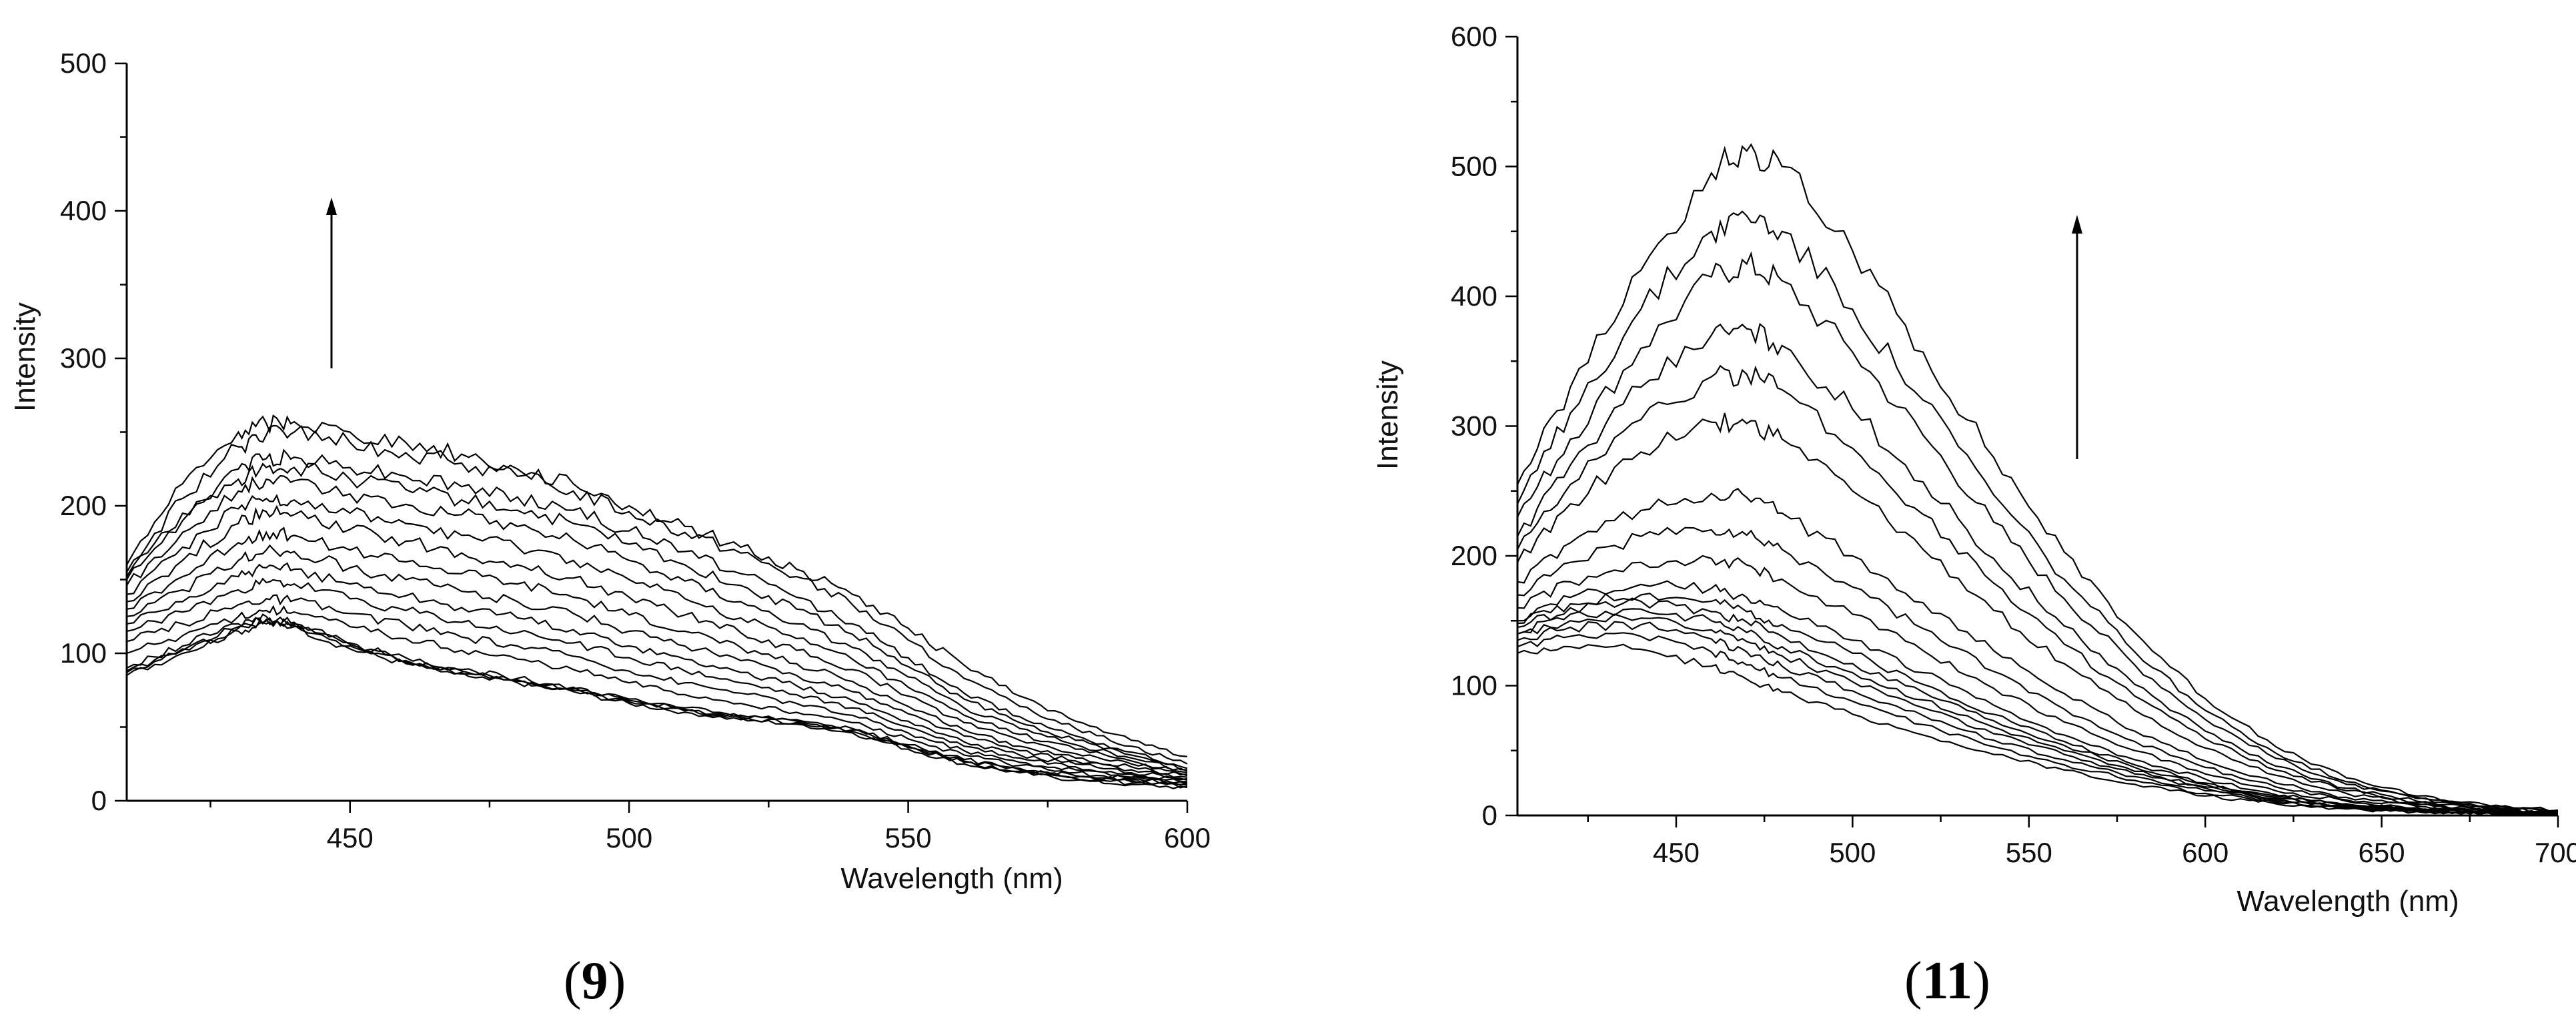  Describe the element at coordinates (1677, 852) in the screenshot. I see `chart-11-x-tick-label: 450` at that location.